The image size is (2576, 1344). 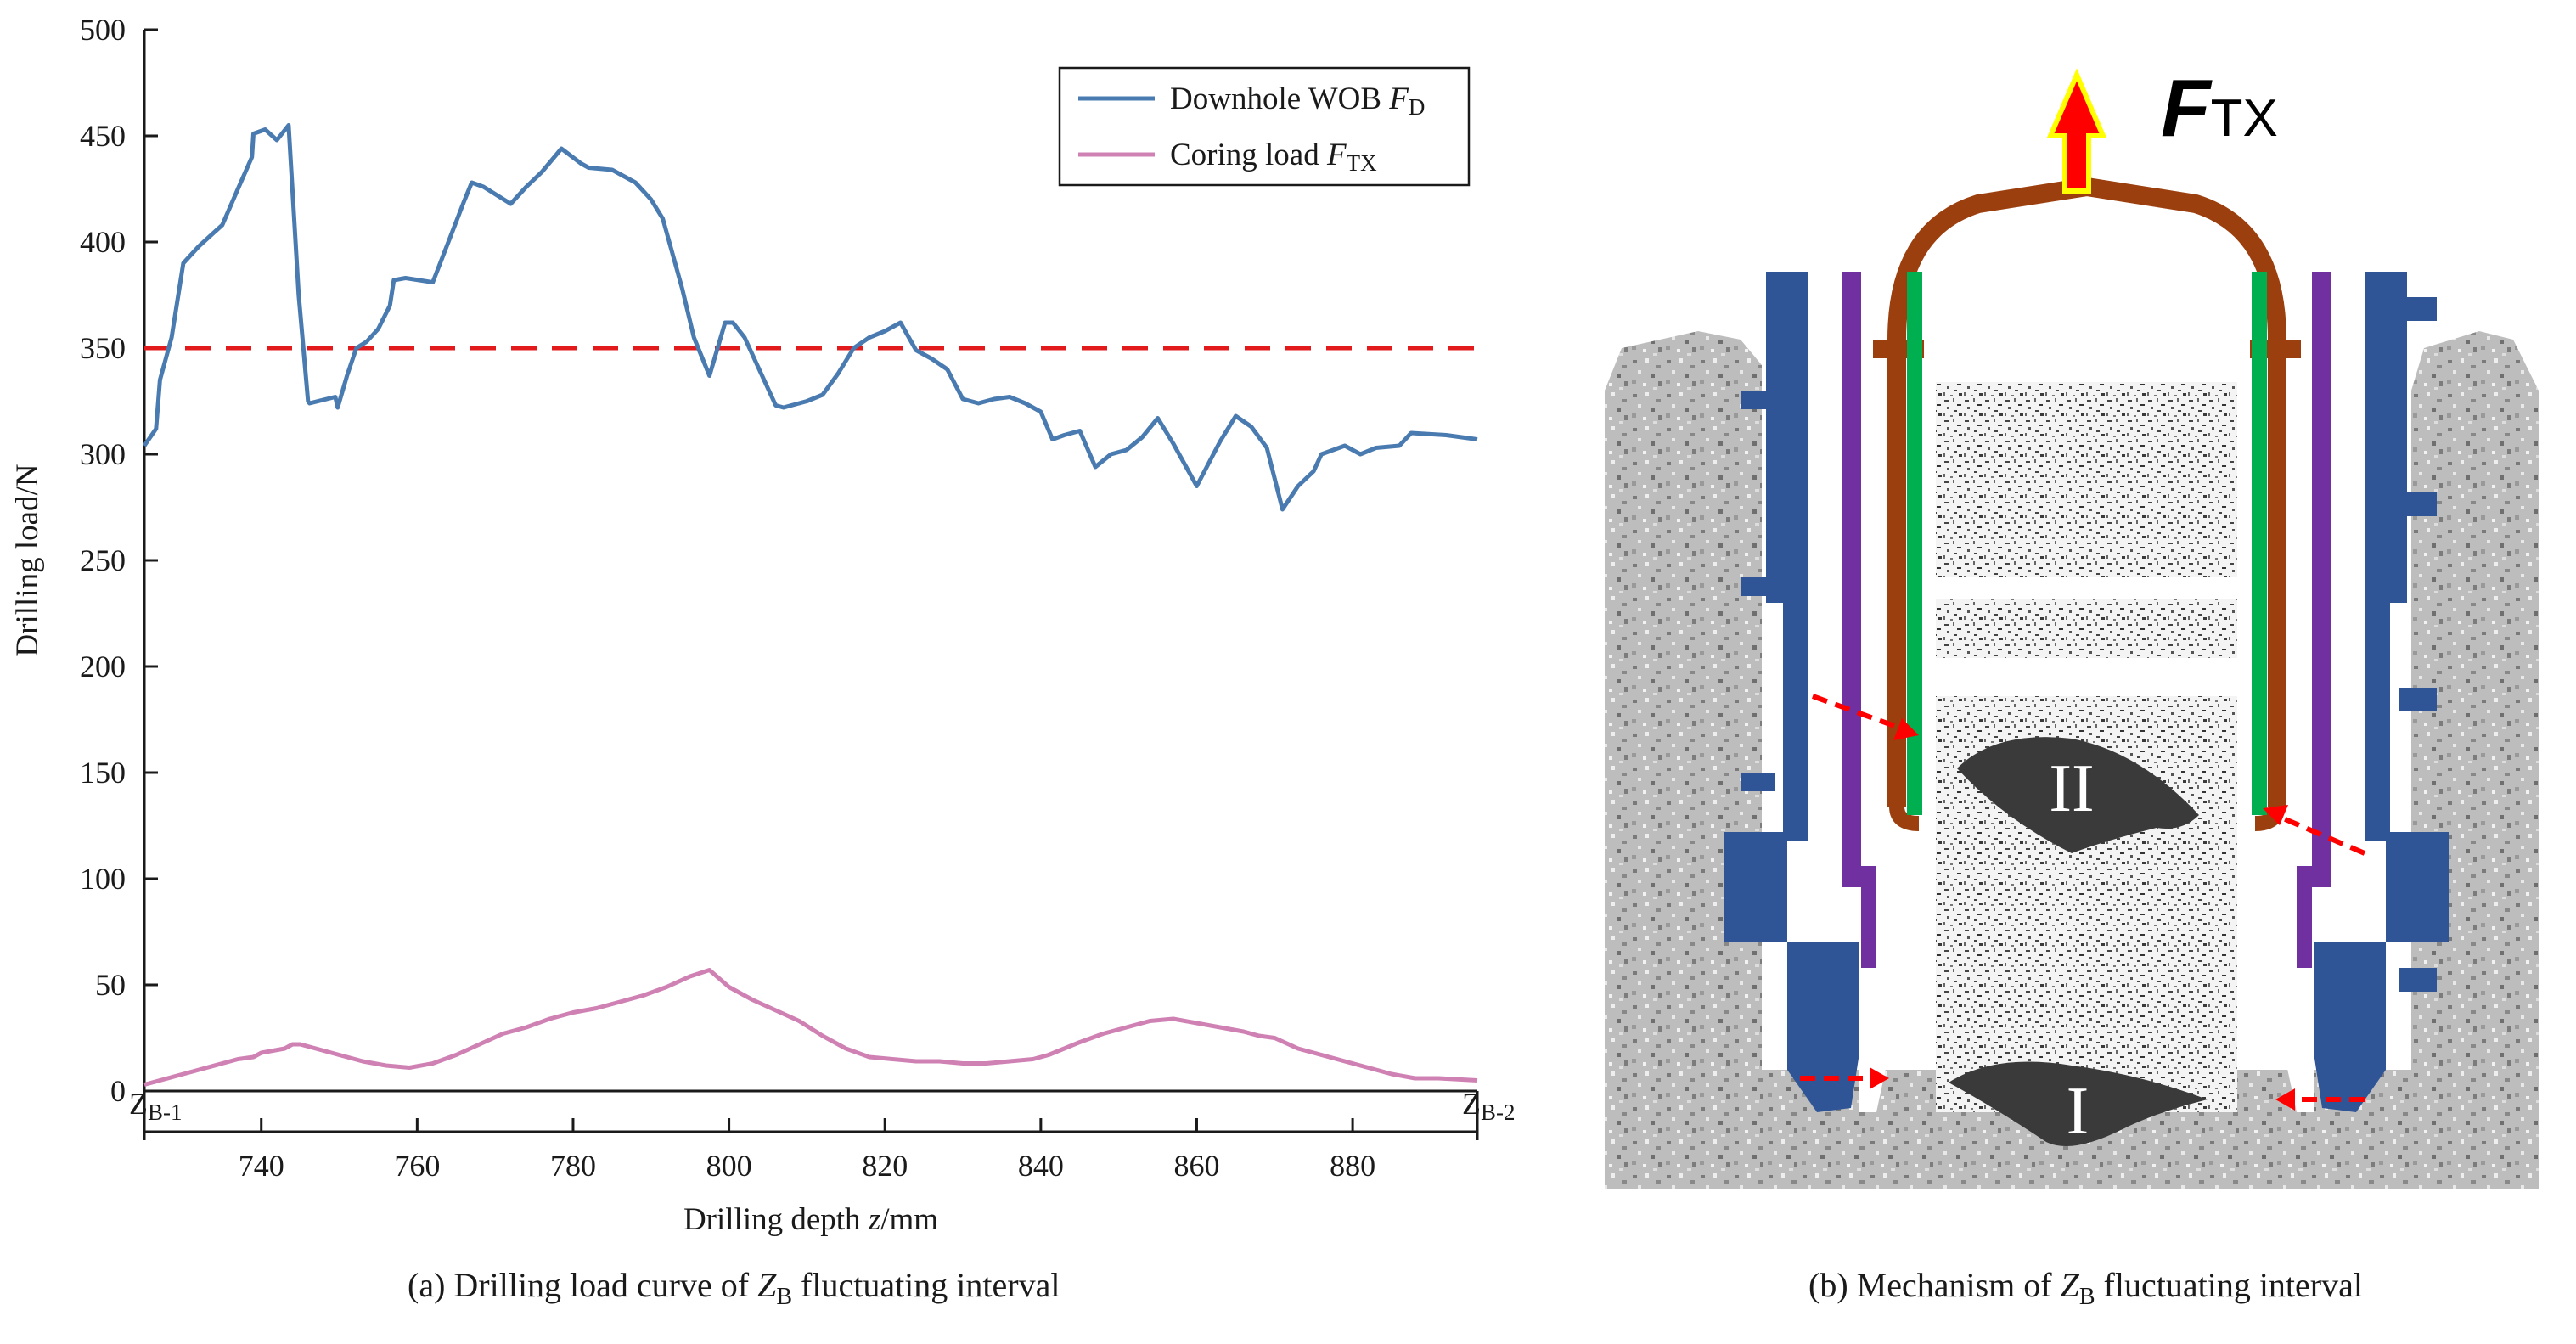 I want to click on inclusion-upper, so click(x=2078, y=795).